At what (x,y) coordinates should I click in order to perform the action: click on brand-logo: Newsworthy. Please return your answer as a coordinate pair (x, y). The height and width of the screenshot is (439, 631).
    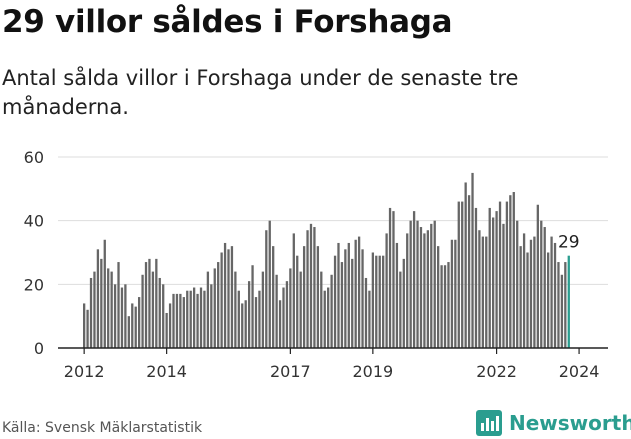
    Looking at the image, I should click on (553, 423).